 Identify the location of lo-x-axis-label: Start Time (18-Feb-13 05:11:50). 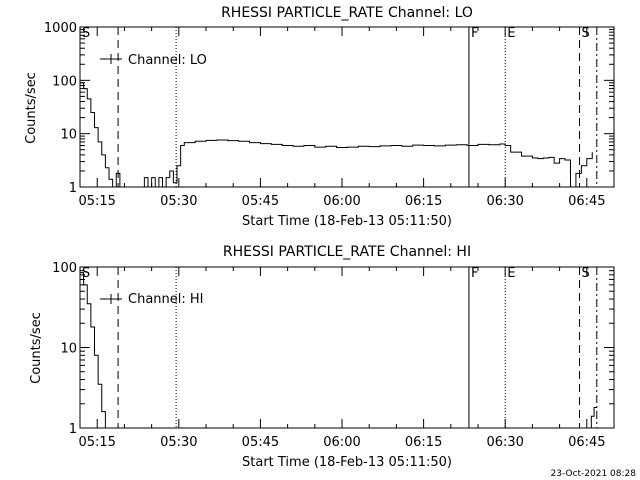
(347, 221).